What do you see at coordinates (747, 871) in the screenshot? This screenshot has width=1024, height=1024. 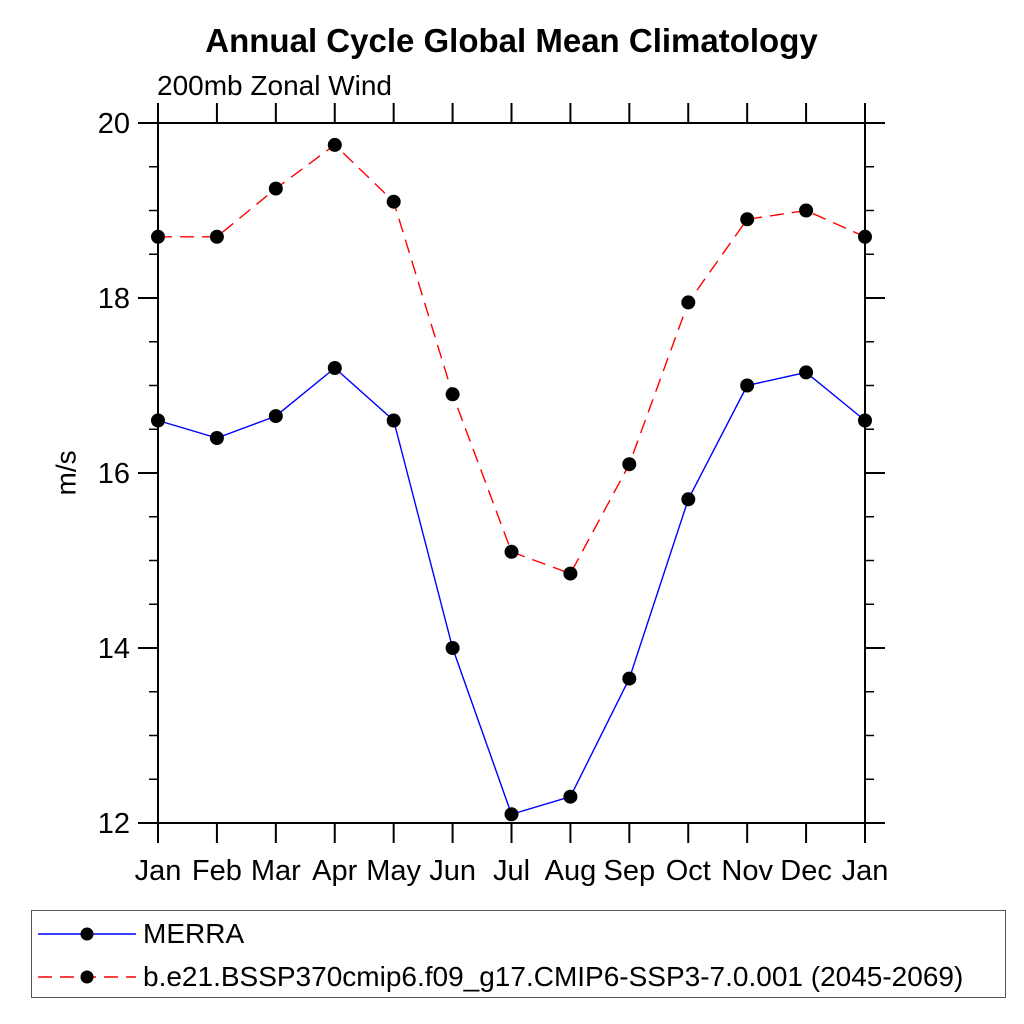 I see `x-tick-label: Nov` at bounding box center [747, 871].